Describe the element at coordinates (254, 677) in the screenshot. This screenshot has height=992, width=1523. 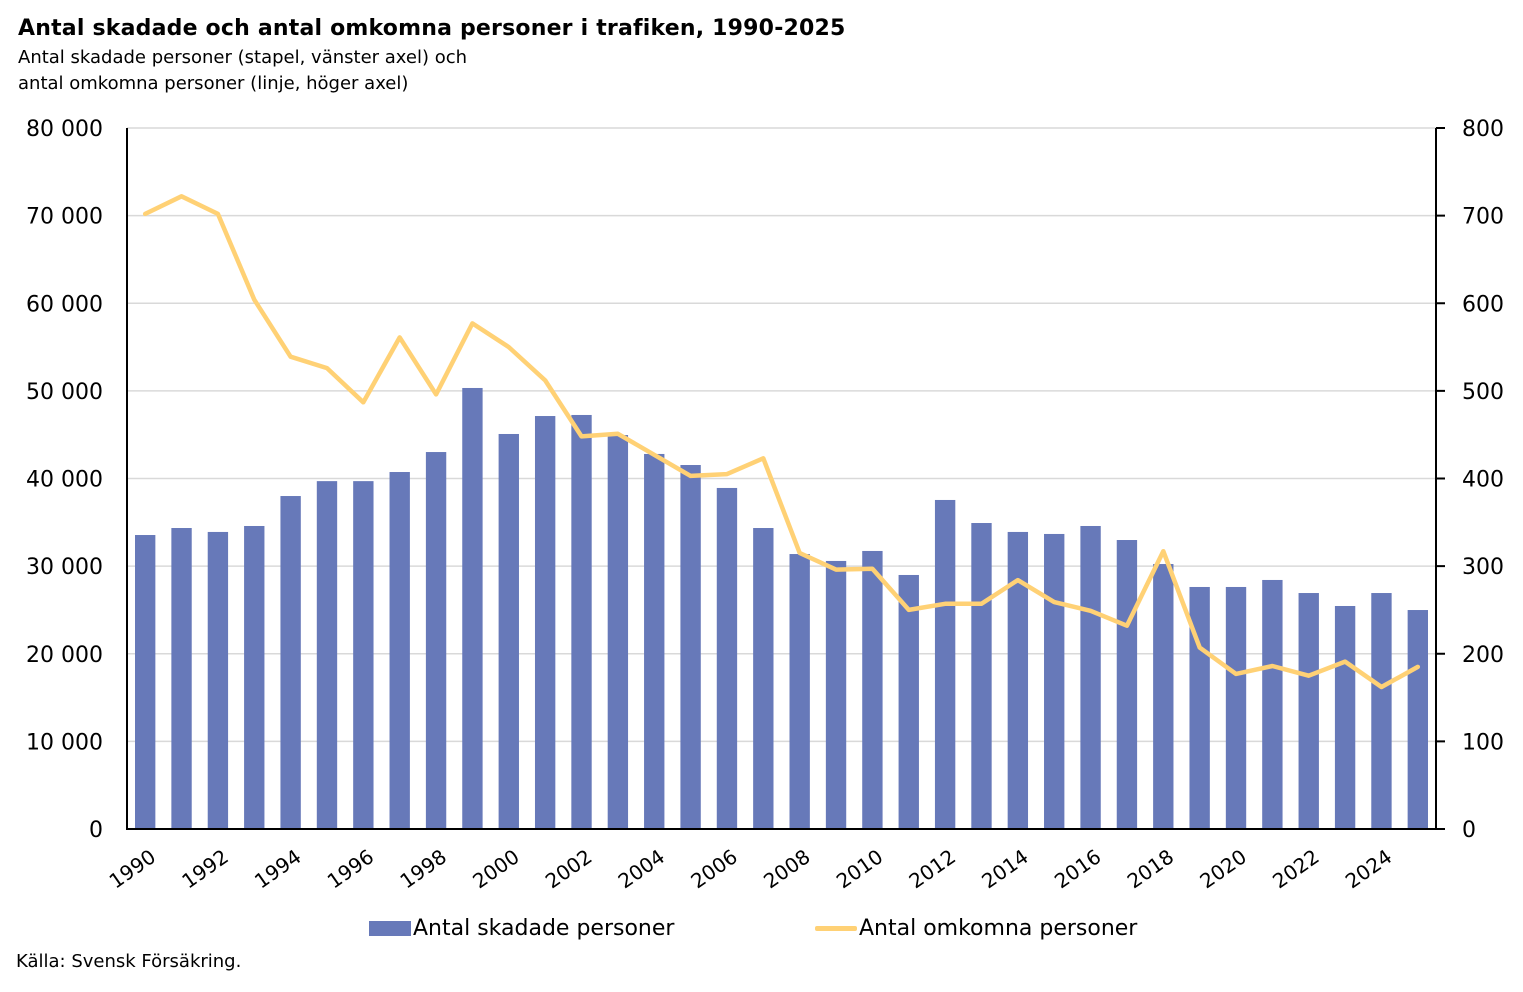
I see `bar-1993` at that location.